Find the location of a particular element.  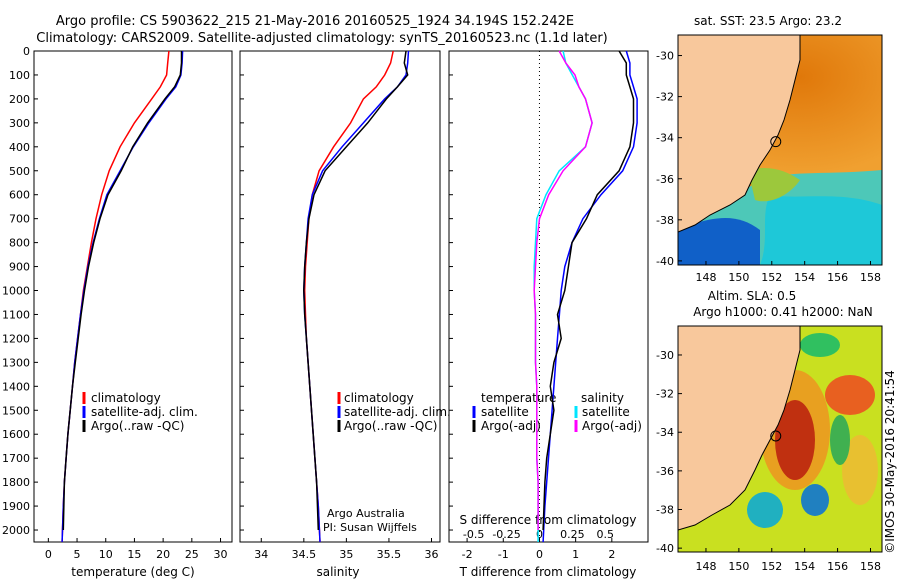

temperature-xtick-label: 10 is located at coordinates (106, 554).